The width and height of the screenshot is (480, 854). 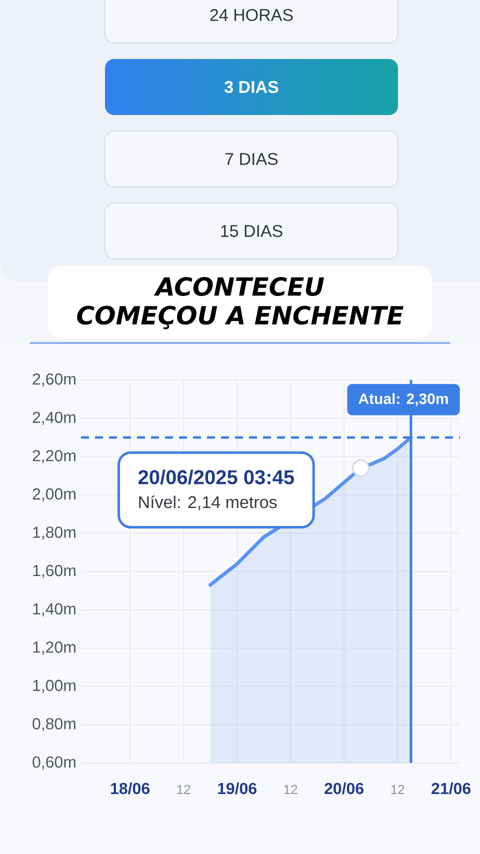 What do you see at coordinates (216, 477) in the screenshot?
I see `annotation: 20/06/2025 03:45` at bounding box center [216, 477].